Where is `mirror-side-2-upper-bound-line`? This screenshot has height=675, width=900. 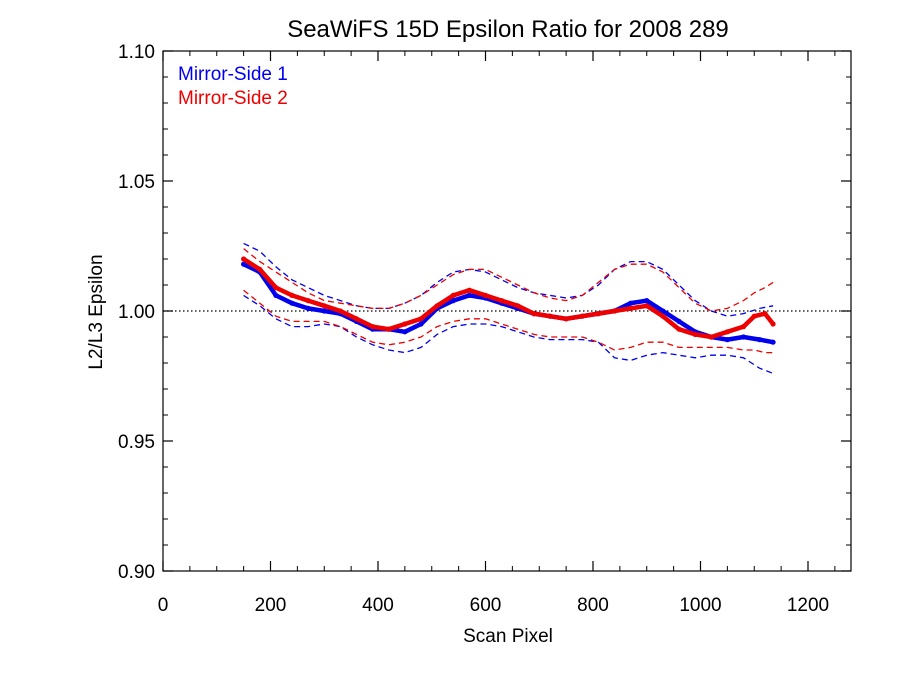 mirror-side-2-upper-bound-line is located at coordinates (508, 280).